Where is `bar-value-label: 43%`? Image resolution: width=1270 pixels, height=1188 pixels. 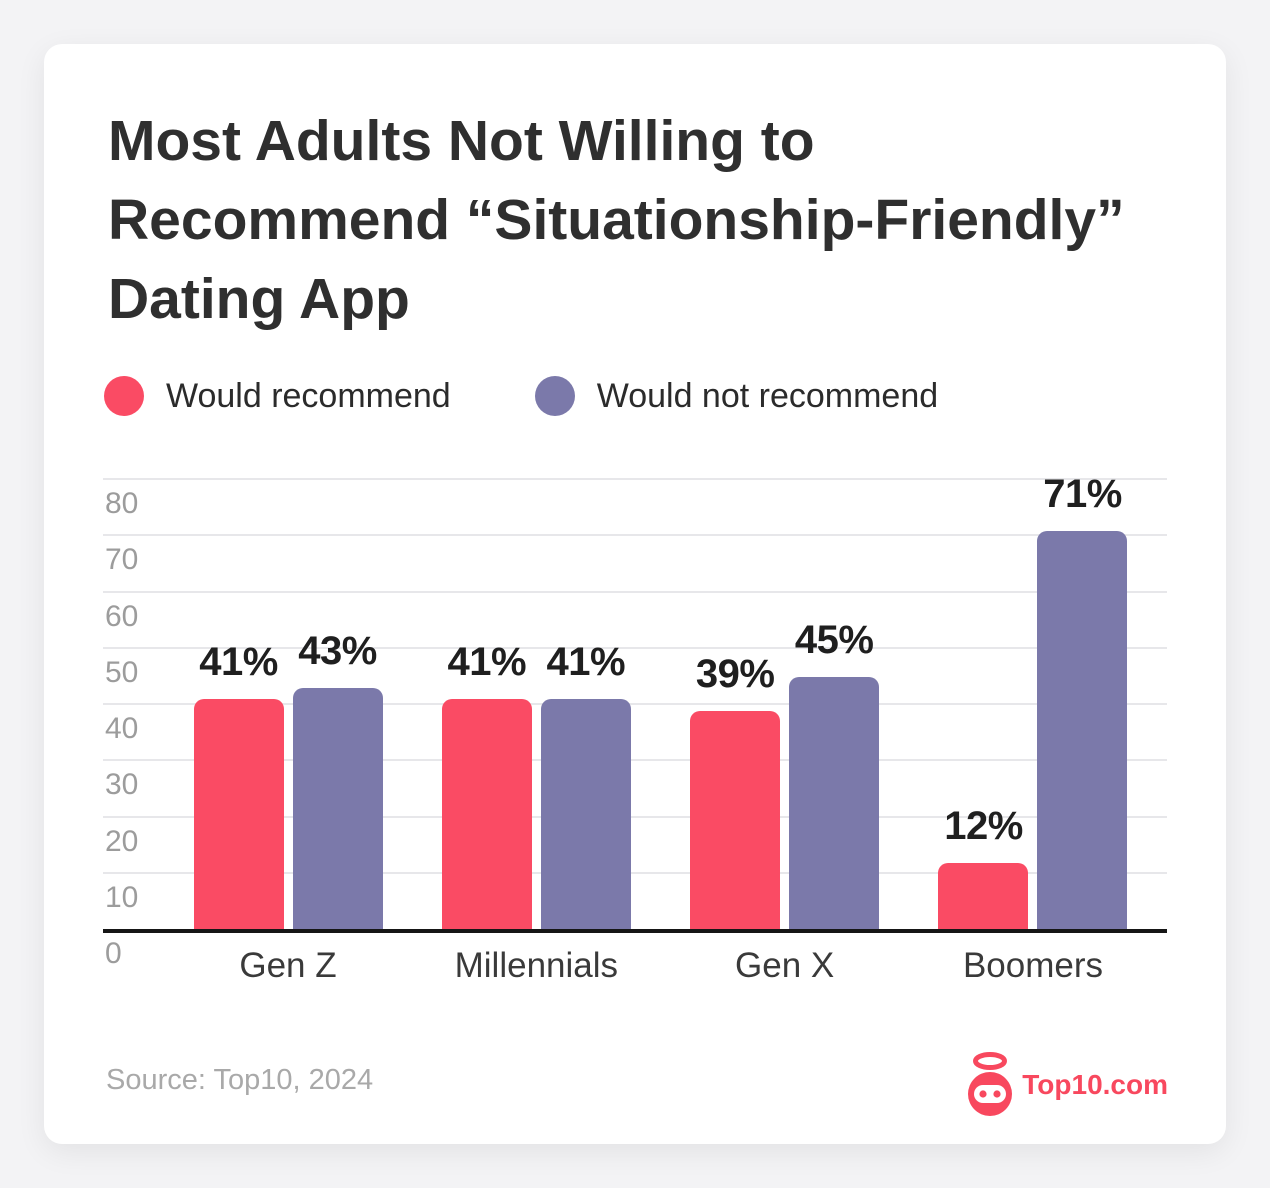
bar-value-label: 43% is located at coordinates (337, 651).